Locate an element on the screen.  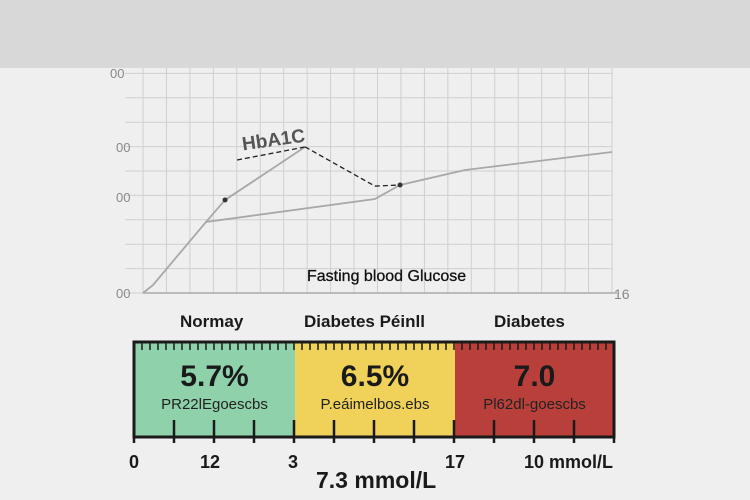
zone-value: 6.5% is located at coordinates (375, 376).